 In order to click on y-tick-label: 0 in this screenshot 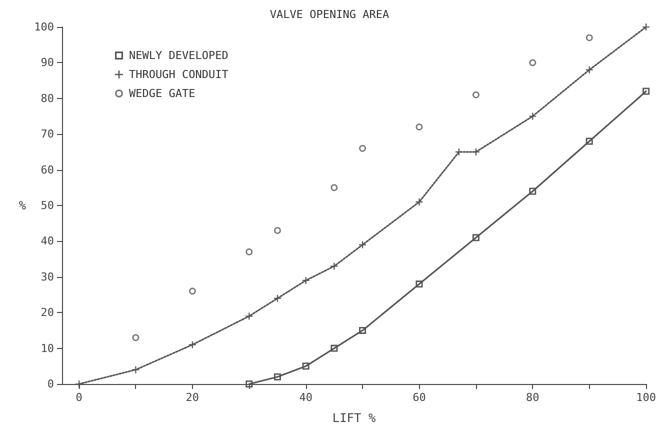, I will do `click(50, 384)`.